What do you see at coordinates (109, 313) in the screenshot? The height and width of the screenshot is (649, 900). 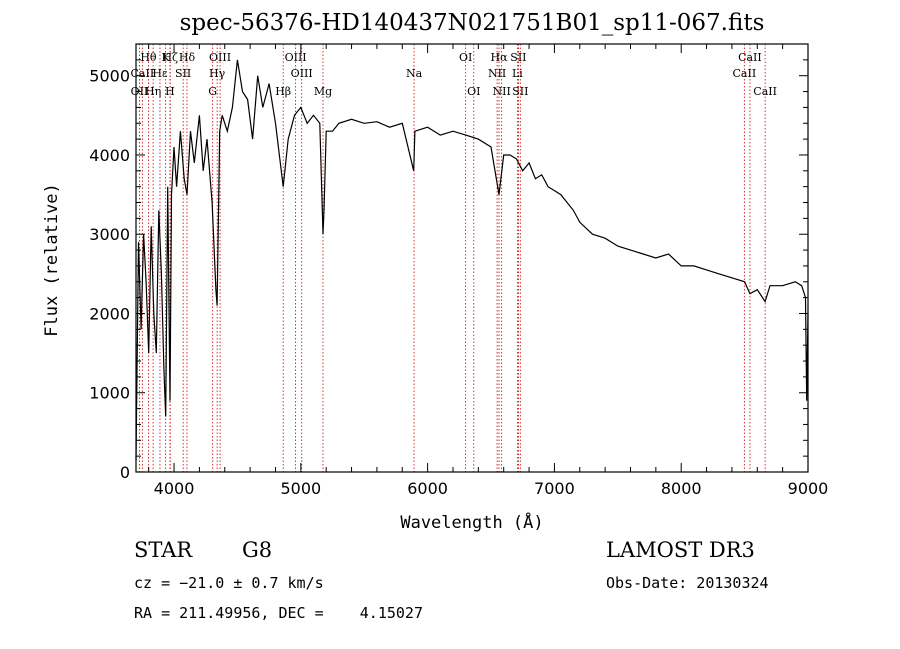 I see `y-tick-label-2: 2000` at bounding box center [109, 313].